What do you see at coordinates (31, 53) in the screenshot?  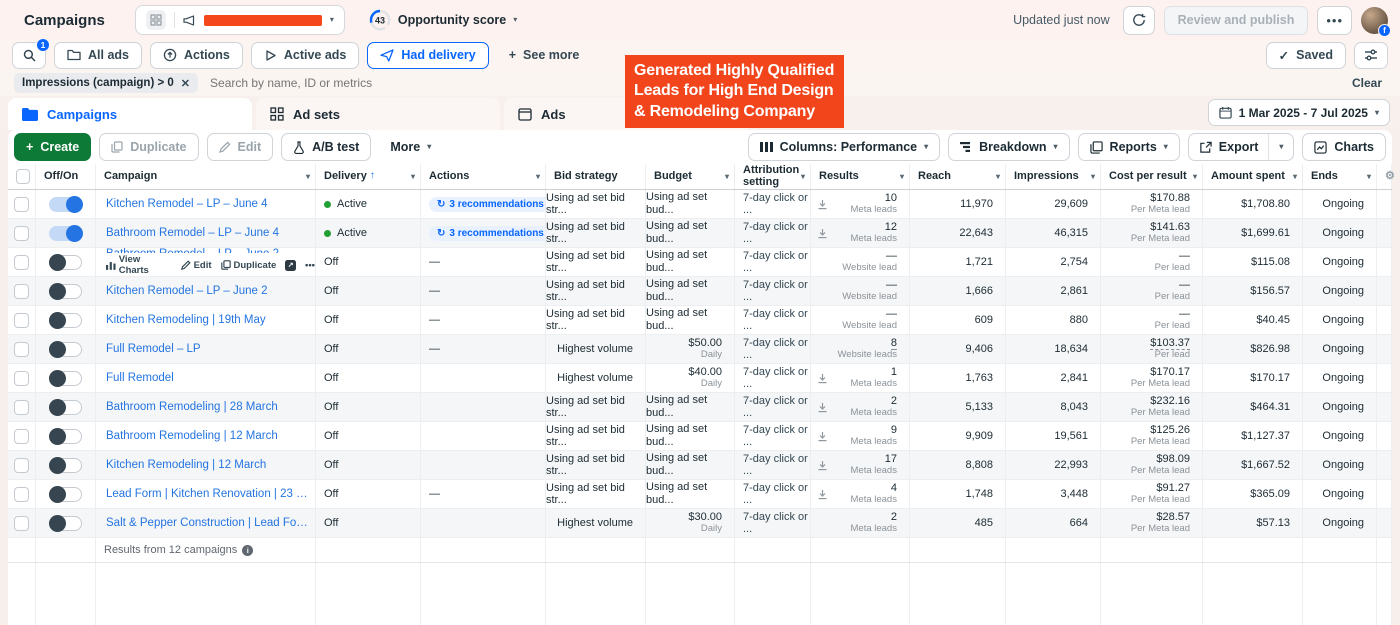 I see `search-filter-button: 1` at bounding box center [31, 53].